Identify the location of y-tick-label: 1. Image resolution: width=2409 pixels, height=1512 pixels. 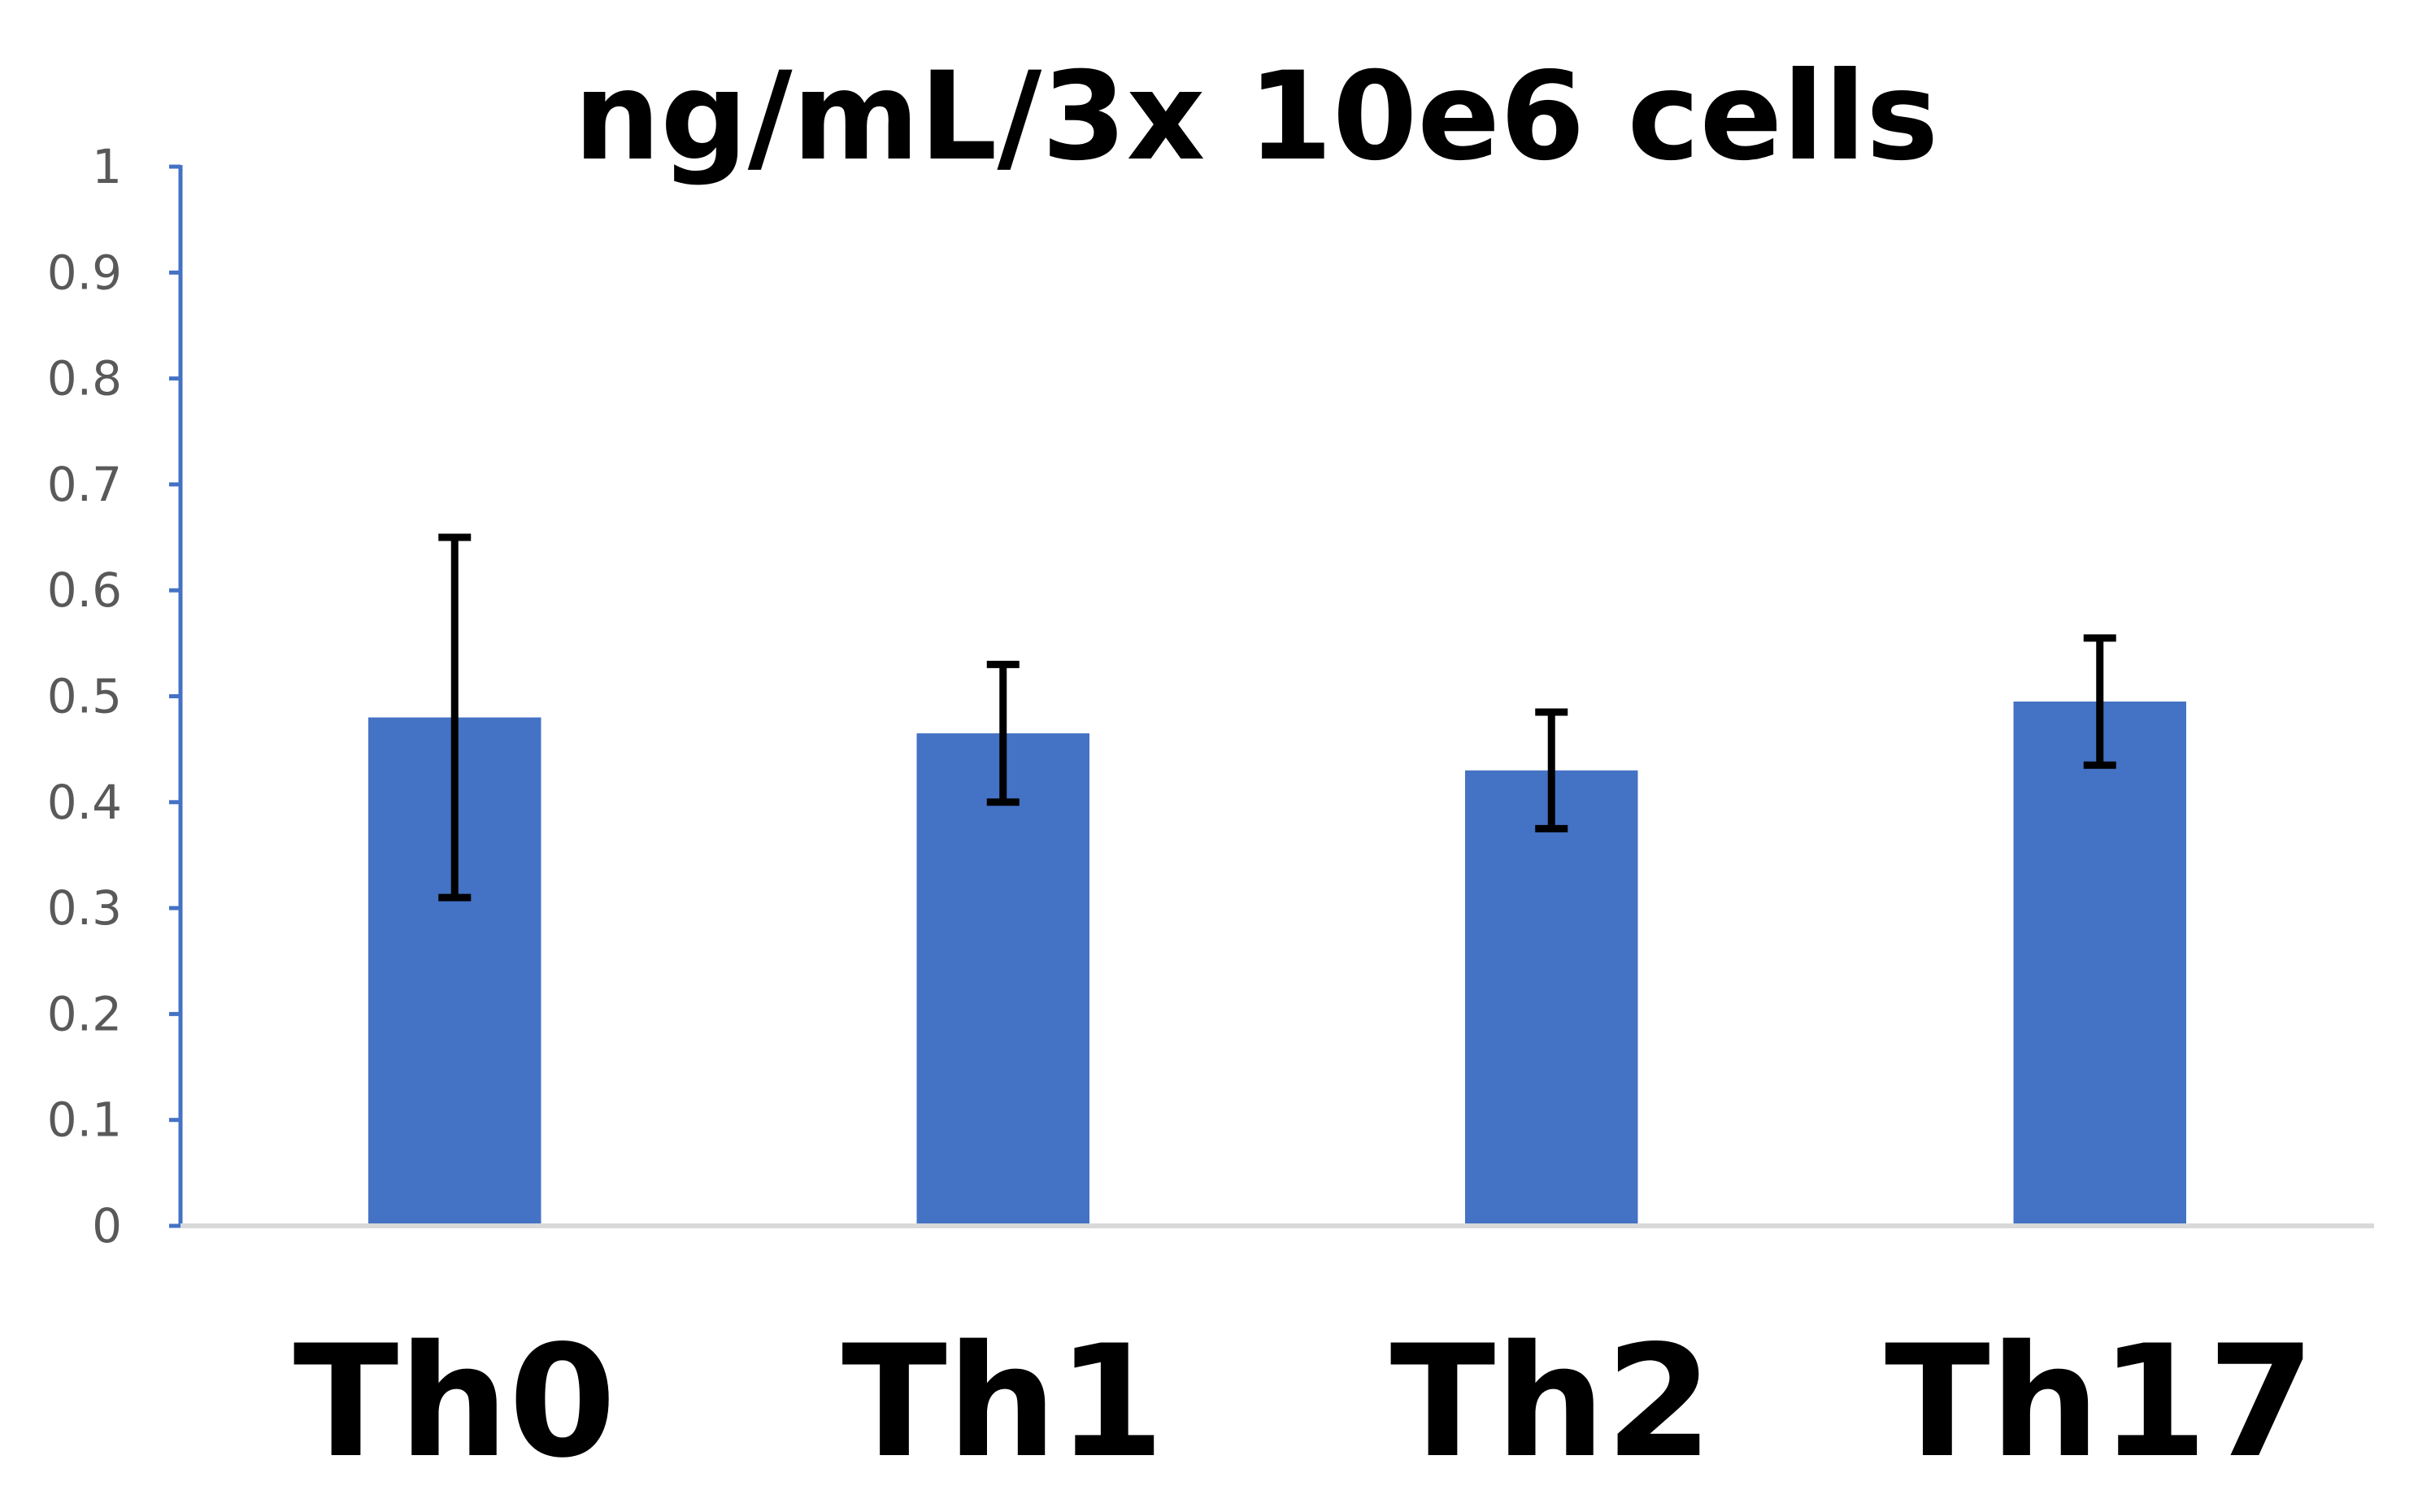
(107, 166).